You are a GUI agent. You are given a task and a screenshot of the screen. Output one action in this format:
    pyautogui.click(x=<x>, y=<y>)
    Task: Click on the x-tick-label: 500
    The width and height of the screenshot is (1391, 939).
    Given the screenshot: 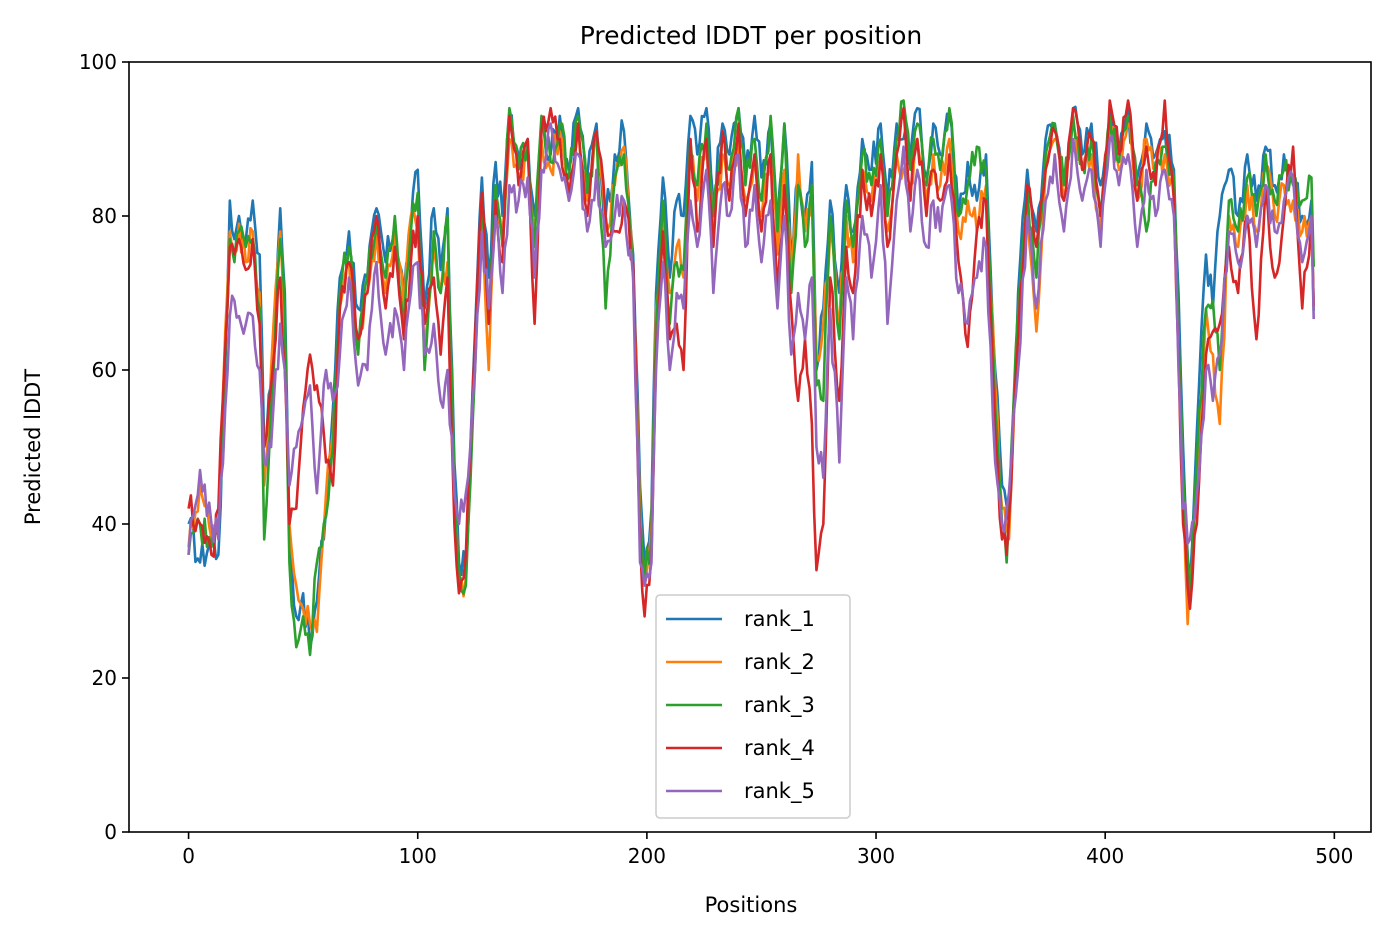 What is the action you would take?
    pyautogui.click(x=1334, y=856)
    